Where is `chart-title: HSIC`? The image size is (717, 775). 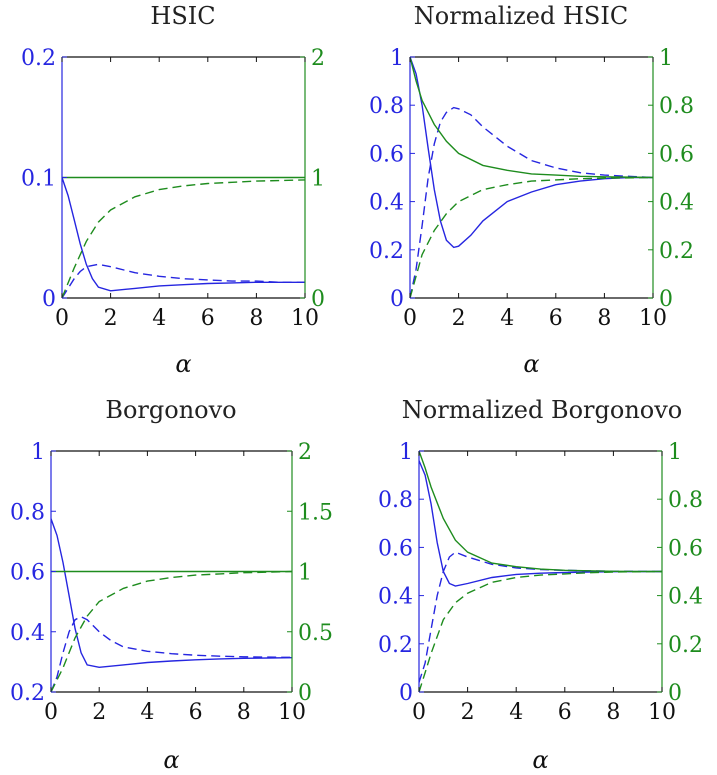
chart-title: HSIC is located at coordinates (182, 16).